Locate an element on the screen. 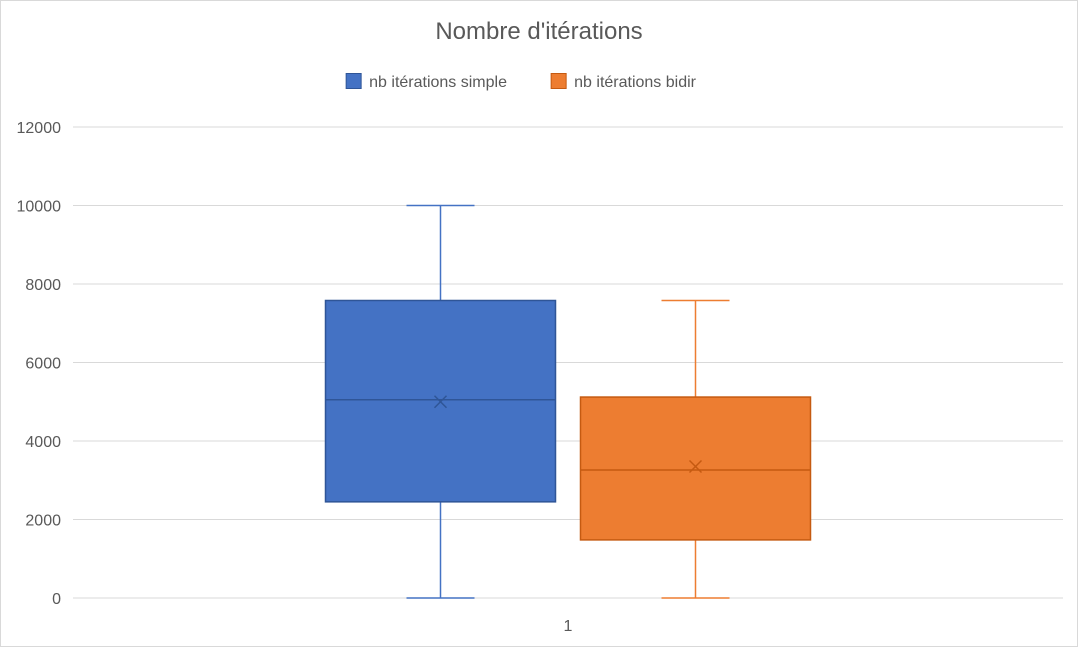 The height and width of the screenshot is (651, 1078). y-axis: 0 2000 4000 6000 8000 10000 12000 is located at coordinates (39, 364).